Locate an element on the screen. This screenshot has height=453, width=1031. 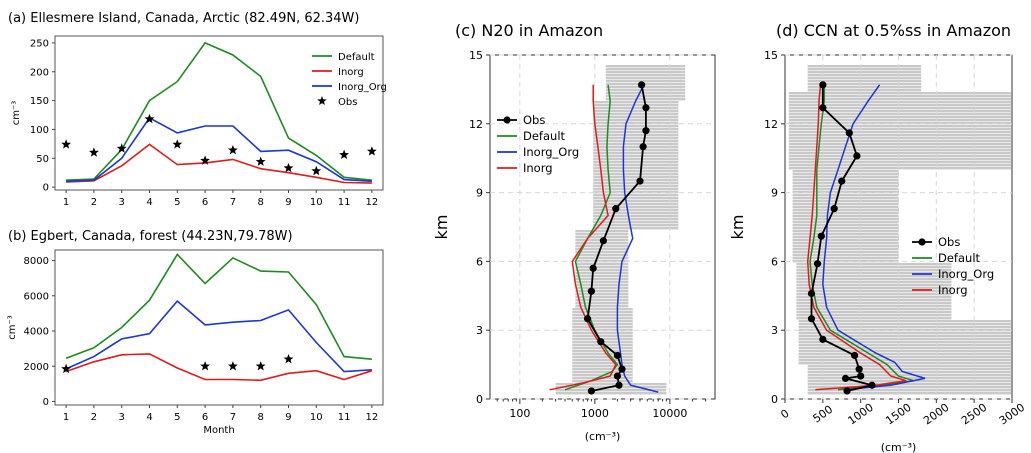
x-tick-label: 2000 is located at coordinates (936, 414).